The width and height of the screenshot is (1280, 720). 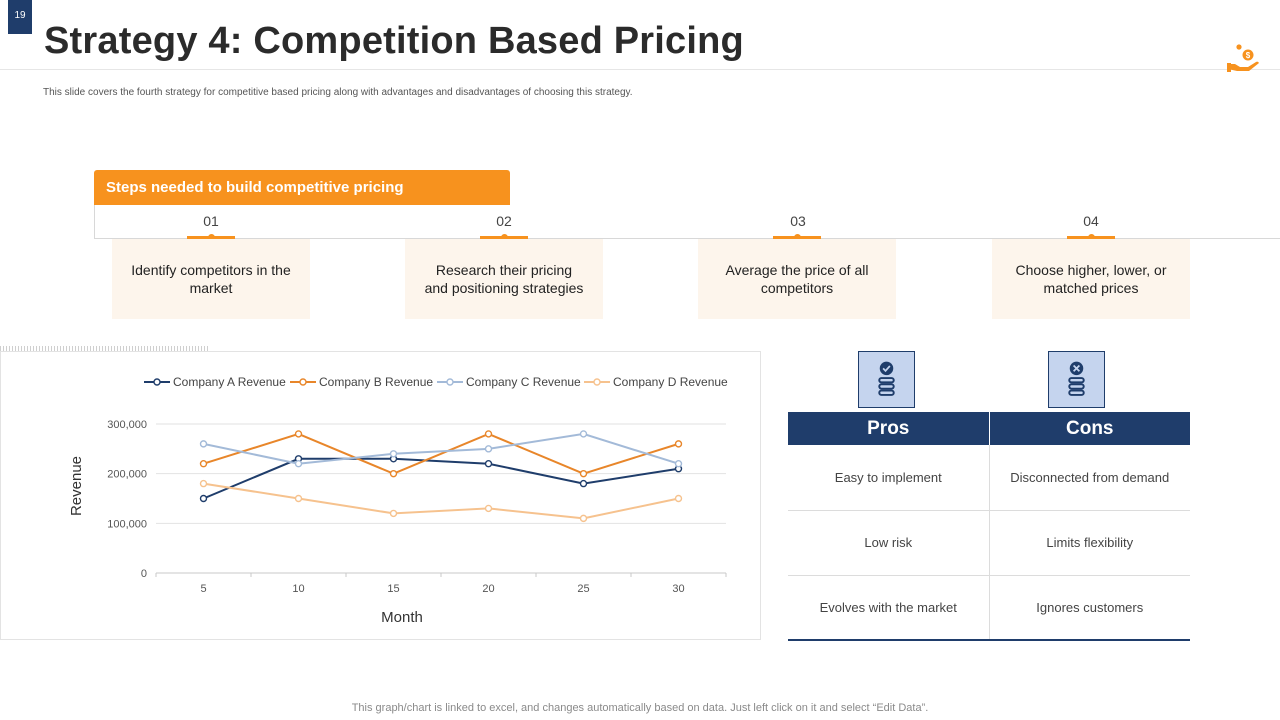 I want to click on steps-timeline, so click(x=687, y=238).